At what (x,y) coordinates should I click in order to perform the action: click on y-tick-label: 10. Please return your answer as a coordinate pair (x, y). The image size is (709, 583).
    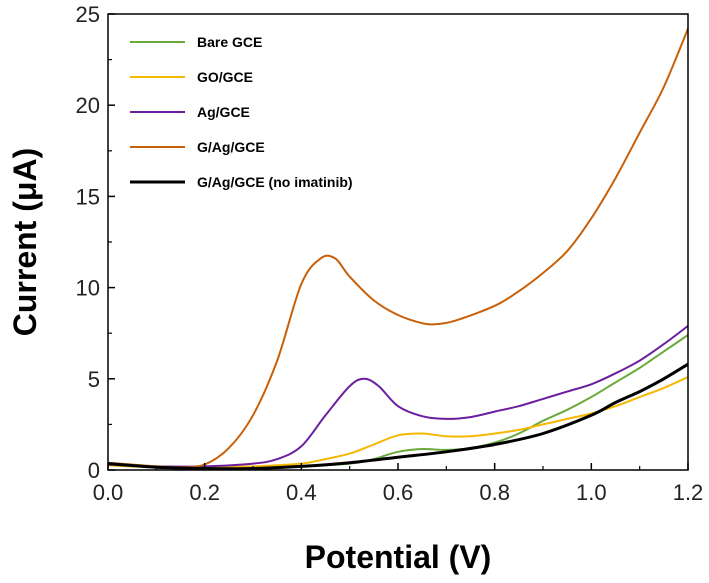
    Looking at the image, I should click on (88, 288).